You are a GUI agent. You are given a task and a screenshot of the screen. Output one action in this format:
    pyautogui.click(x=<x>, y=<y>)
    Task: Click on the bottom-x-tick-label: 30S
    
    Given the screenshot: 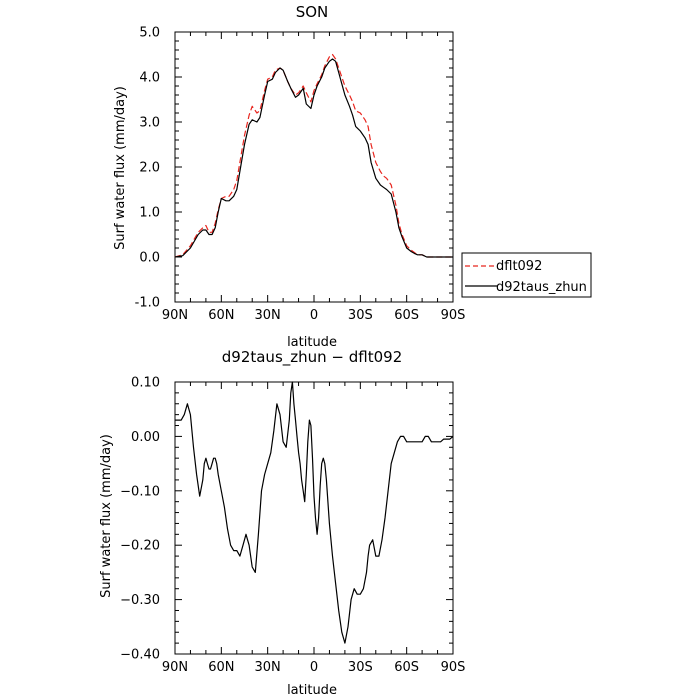 What is the action you would take?
    pyautogui.click(x=360, y=667)
    